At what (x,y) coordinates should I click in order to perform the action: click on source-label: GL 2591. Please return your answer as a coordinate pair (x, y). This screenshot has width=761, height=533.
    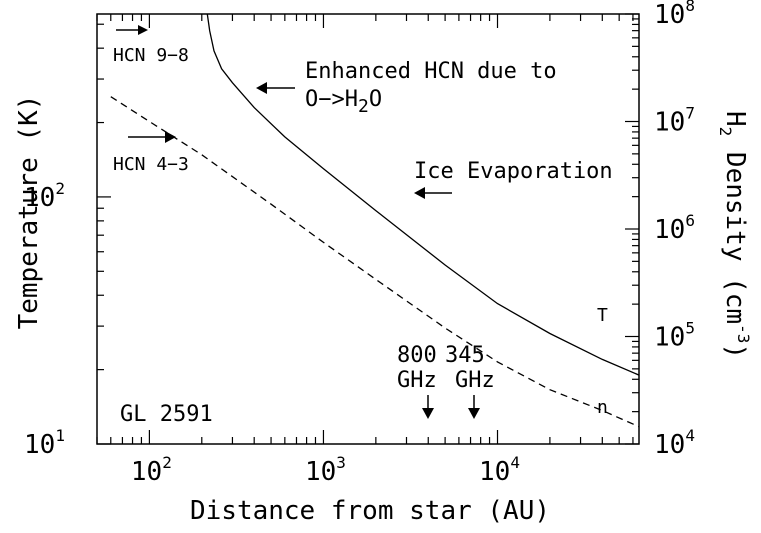
    Looking at the image, I should click on (166, 414).